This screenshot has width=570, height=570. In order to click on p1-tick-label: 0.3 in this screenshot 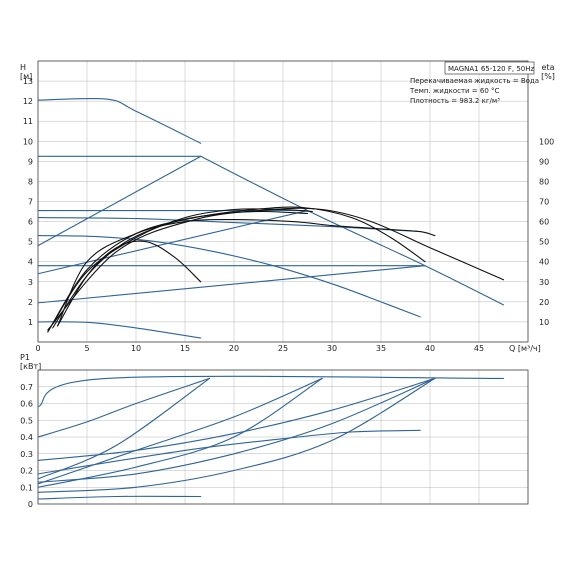, I will do `click(26, 454)`.